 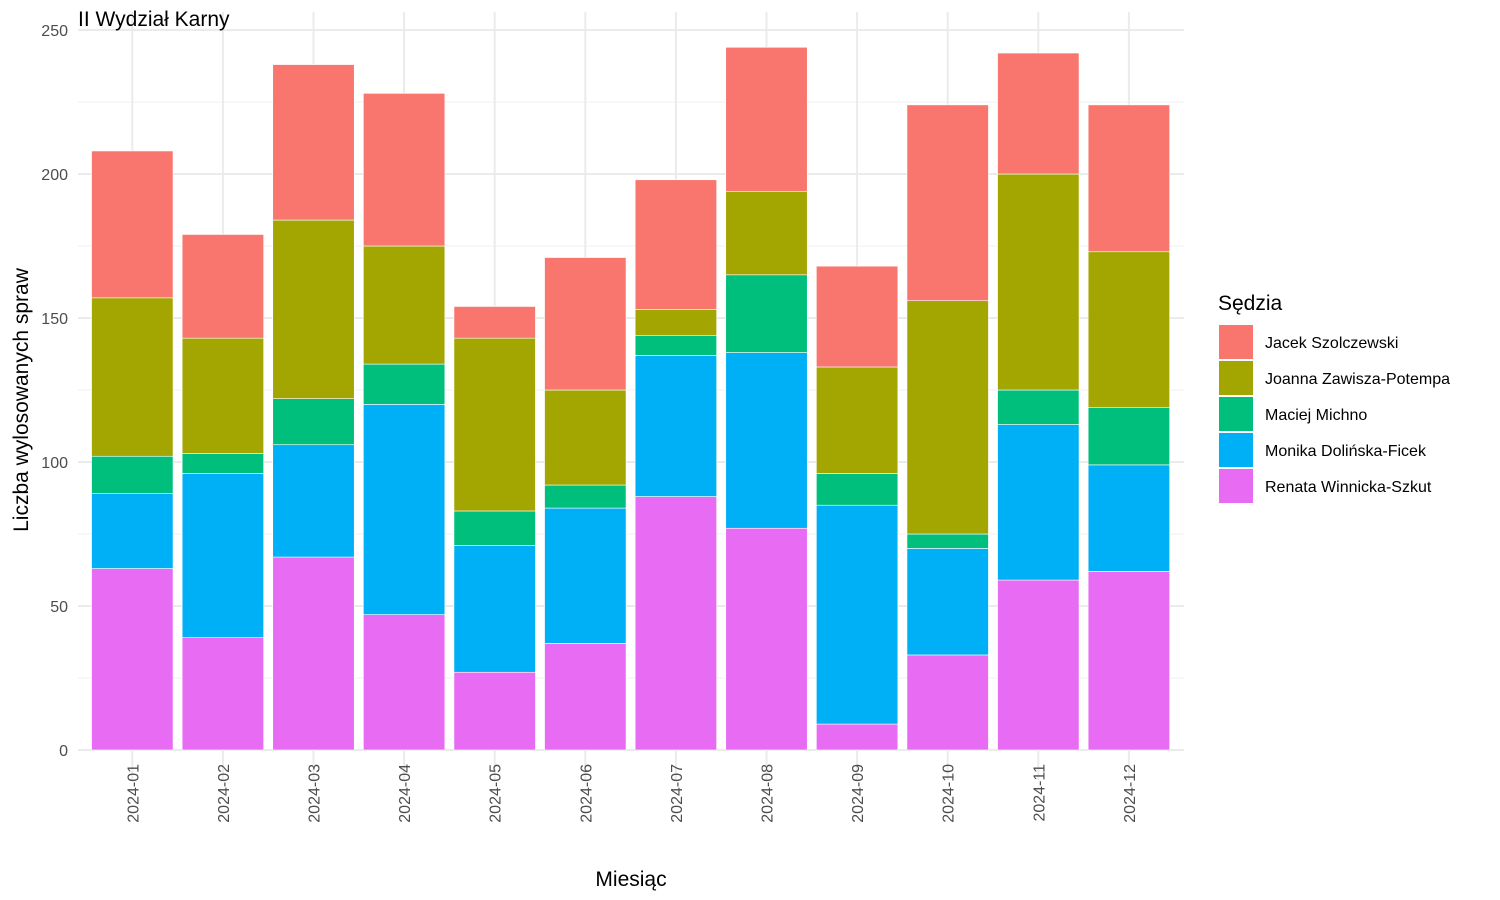 What do you see at coordinates (59, 607) in the screenshot?
I see `y-tick-label: 50` at bounding box center [59, 607].